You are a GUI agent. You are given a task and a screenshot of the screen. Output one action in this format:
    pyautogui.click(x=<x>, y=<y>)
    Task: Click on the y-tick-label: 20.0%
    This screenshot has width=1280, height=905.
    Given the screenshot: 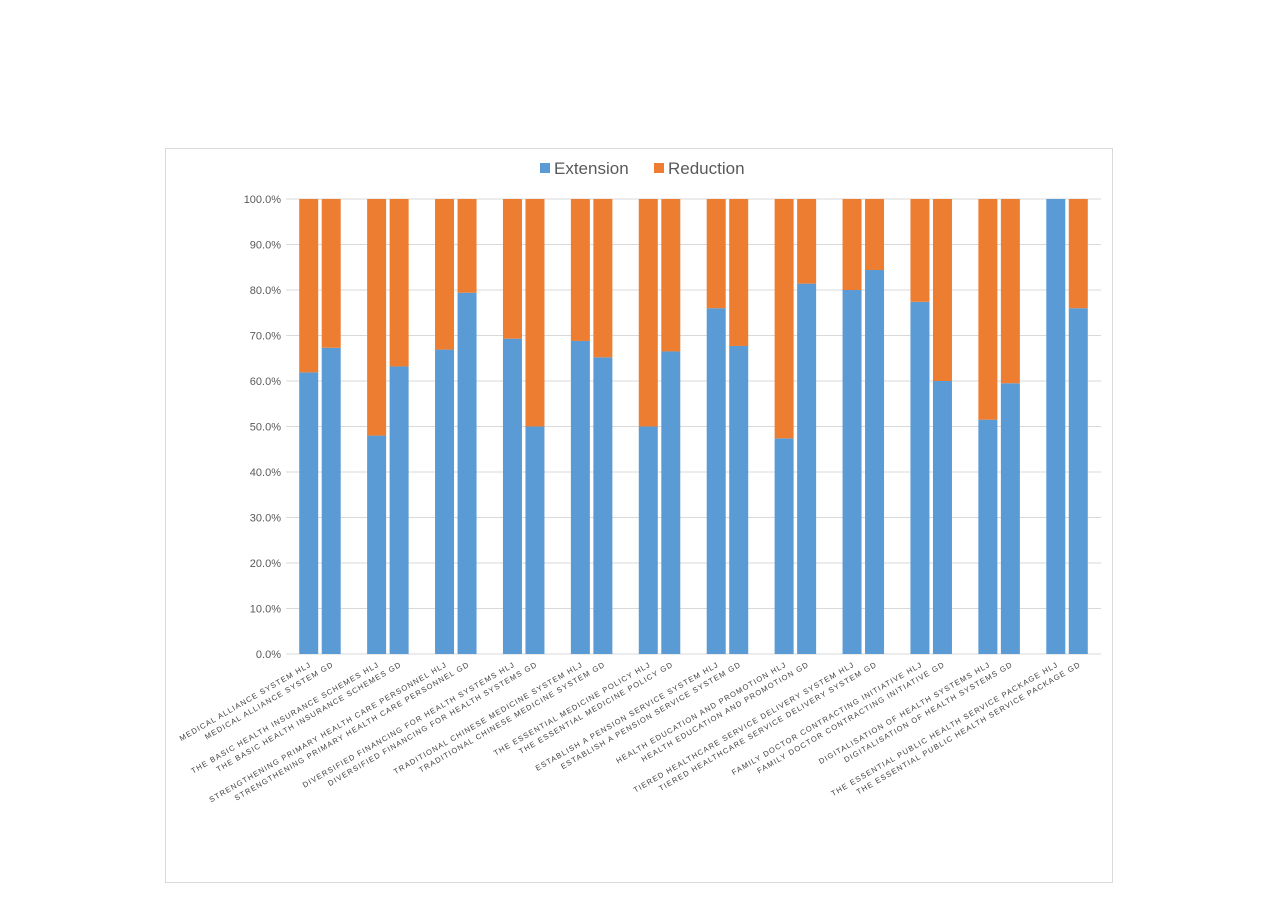 What is the action you would take?
    pyautogui.click(x=265, y=564)
    